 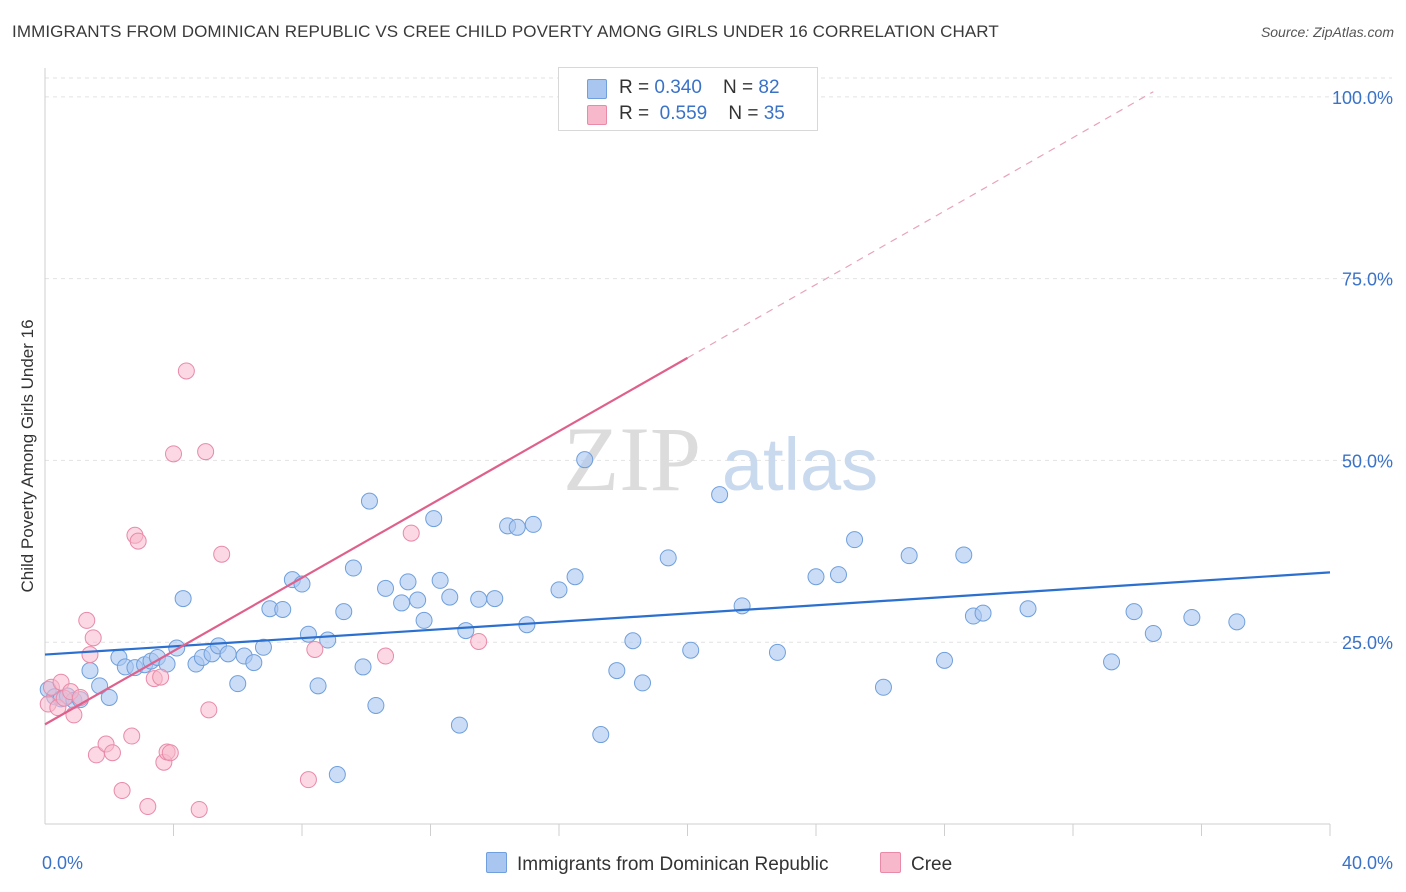 What do you see at coordinates (673, 864) in the screenshot?
I see `legend-label-dominican: Immigrants from Dominican Republic` at bounding box center [673, 864].